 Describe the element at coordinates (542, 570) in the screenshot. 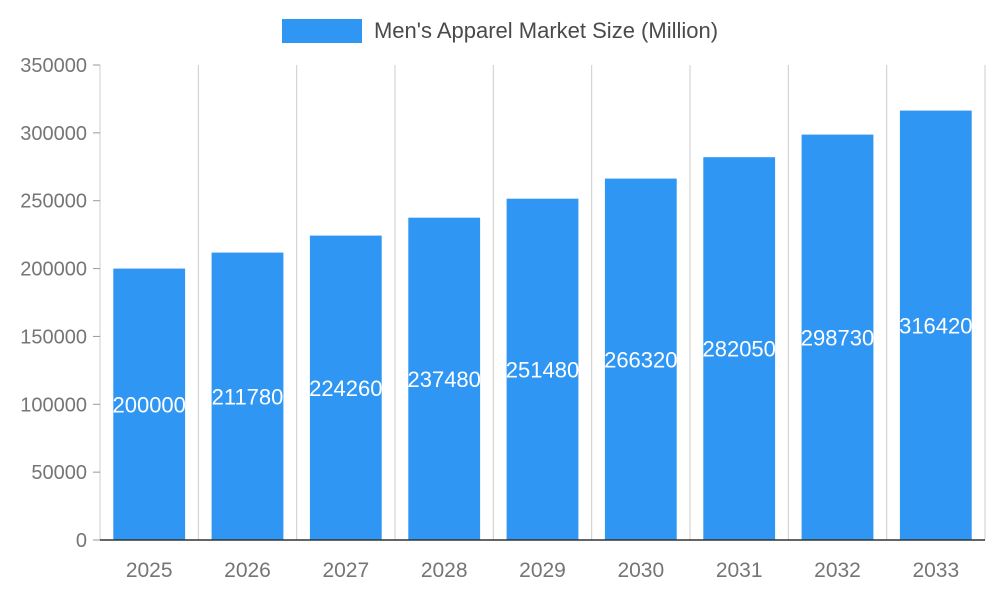

I see `x-axis-tick-label: 2029` at that location.